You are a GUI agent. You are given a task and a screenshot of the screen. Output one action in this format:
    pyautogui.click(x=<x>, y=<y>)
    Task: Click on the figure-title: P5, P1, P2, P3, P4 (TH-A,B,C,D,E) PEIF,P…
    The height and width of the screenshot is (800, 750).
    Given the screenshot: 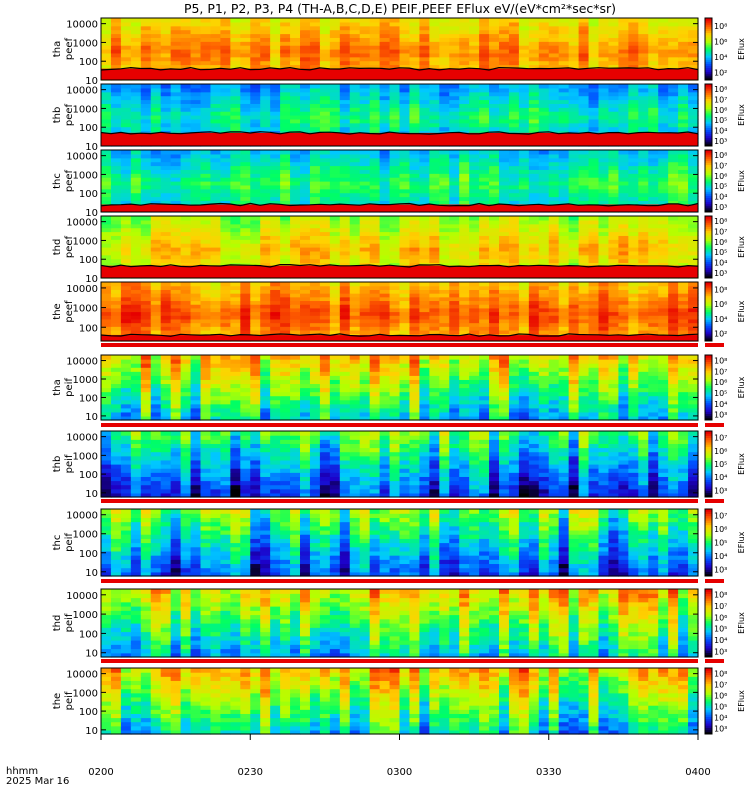 What is the action you would take?
    pyautogui.click(x=400, y=8)
    